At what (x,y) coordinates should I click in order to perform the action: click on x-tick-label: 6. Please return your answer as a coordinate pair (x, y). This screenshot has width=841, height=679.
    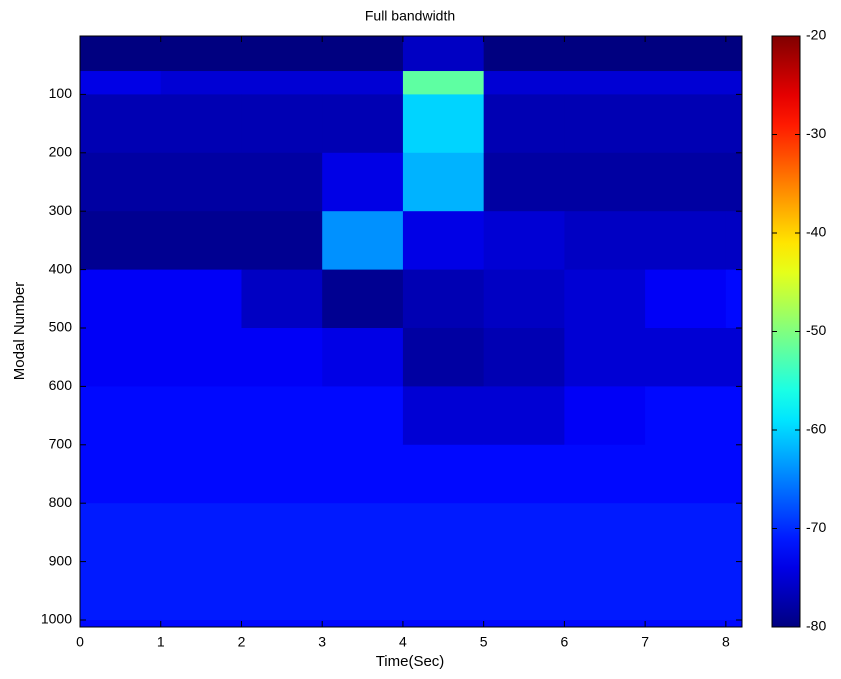
    Looking at the image, I should click on (564, 642).